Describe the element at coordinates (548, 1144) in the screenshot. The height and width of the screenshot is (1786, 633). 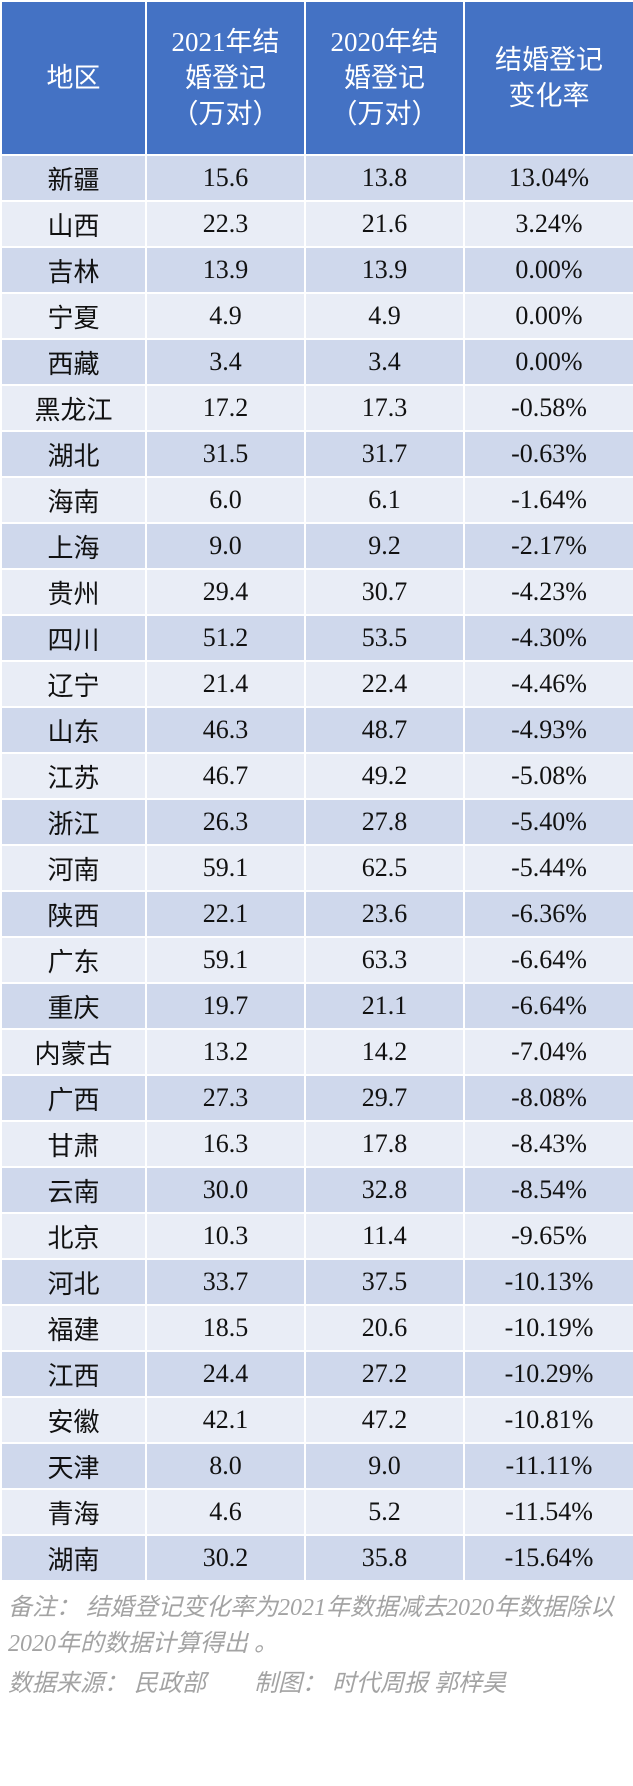
I see `value-cell: -8.43%` at that location.